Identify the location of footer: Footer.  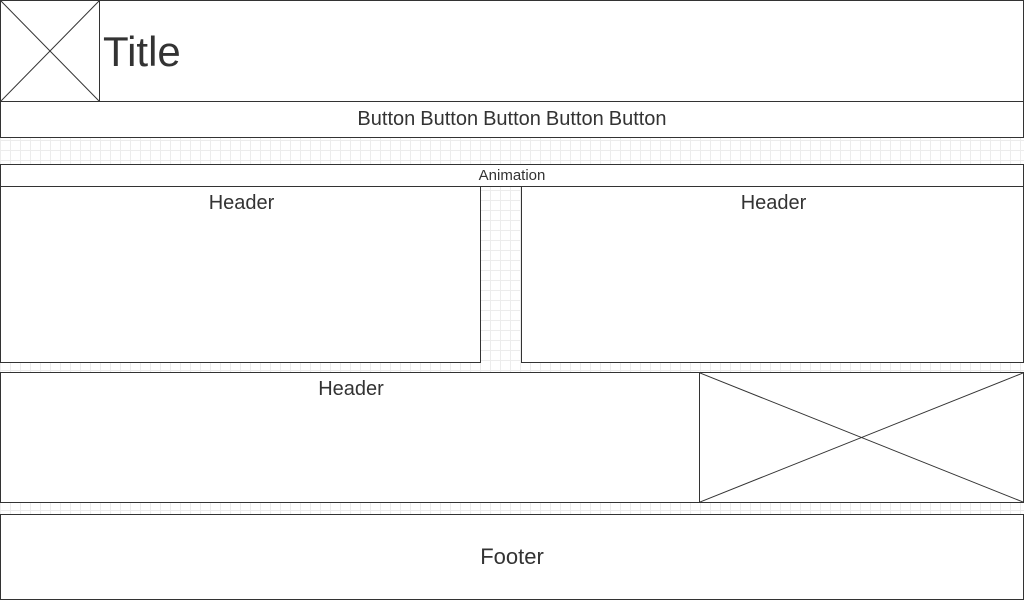
(512, 557).